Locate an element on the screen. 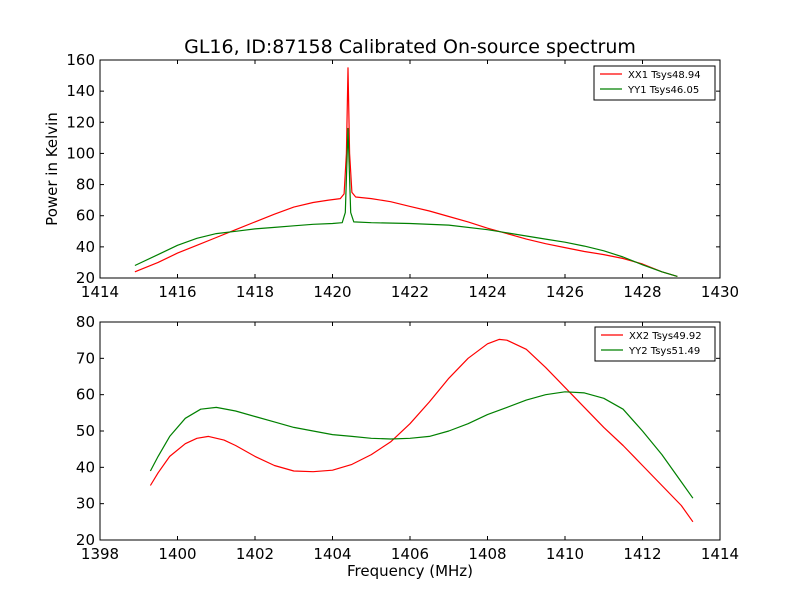 The width and height of the screenshot is (800, 600). x-tick-label: 1424 is located at coordinates (487, 292).